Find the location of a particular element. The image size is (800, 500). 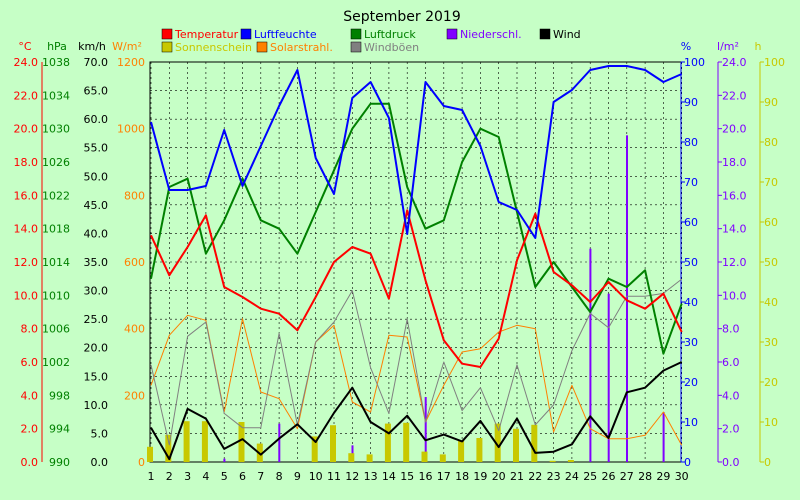

temperature-tick-label: 24.0 is located at coordinates (26, 62).